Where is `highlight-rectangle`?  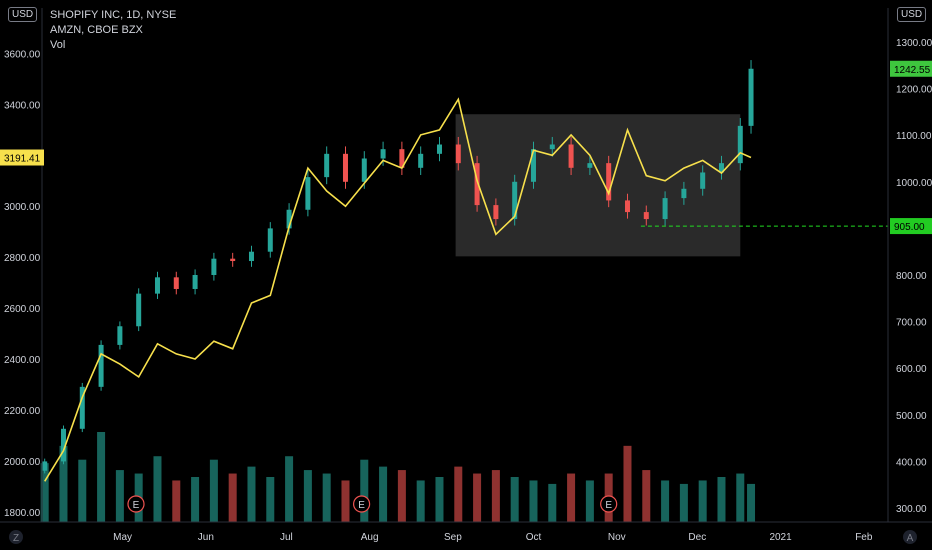
highlight-rectangle is located at coordinates (598, 185).